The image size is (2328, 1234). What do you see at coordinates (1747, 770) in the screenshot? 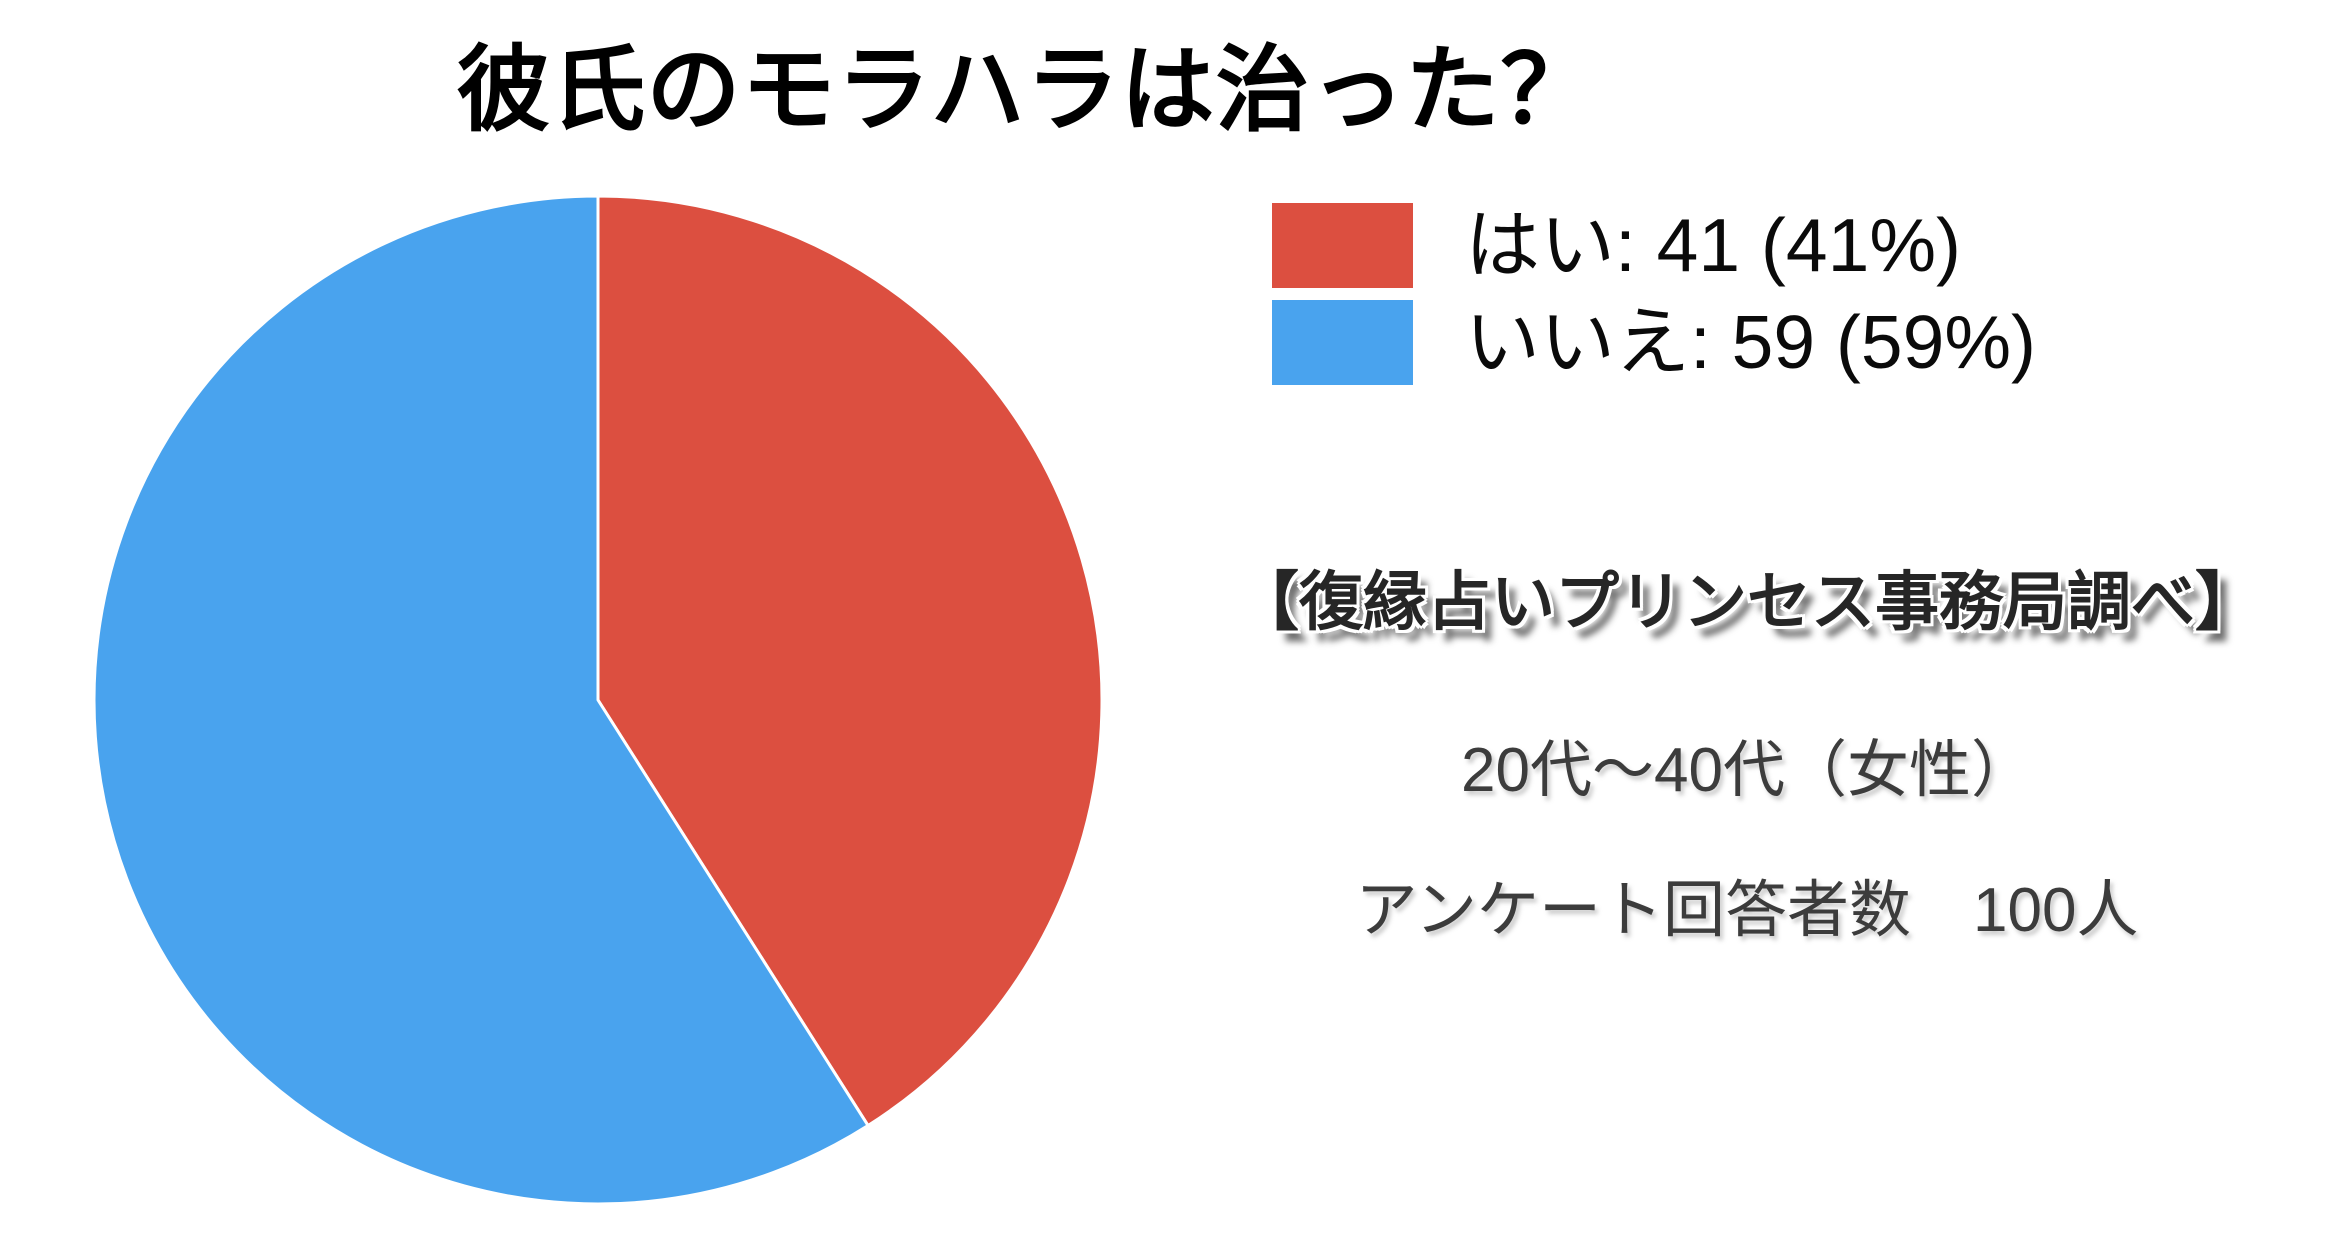
I see `demographic-note: 20代～40代（女性）` at bounding box center [1747, 770].